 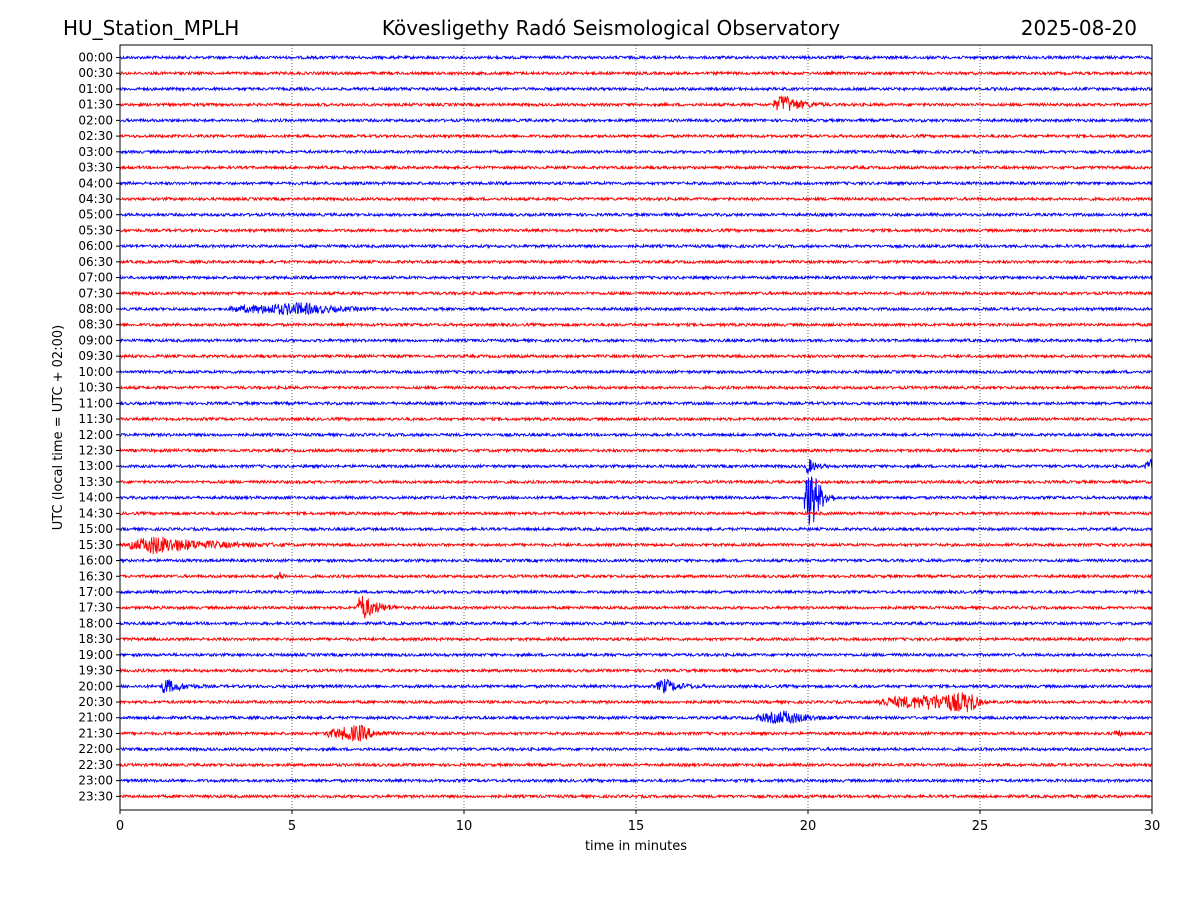 I want to click on y-tick-label: 13:30, so click(x=95, y=482).